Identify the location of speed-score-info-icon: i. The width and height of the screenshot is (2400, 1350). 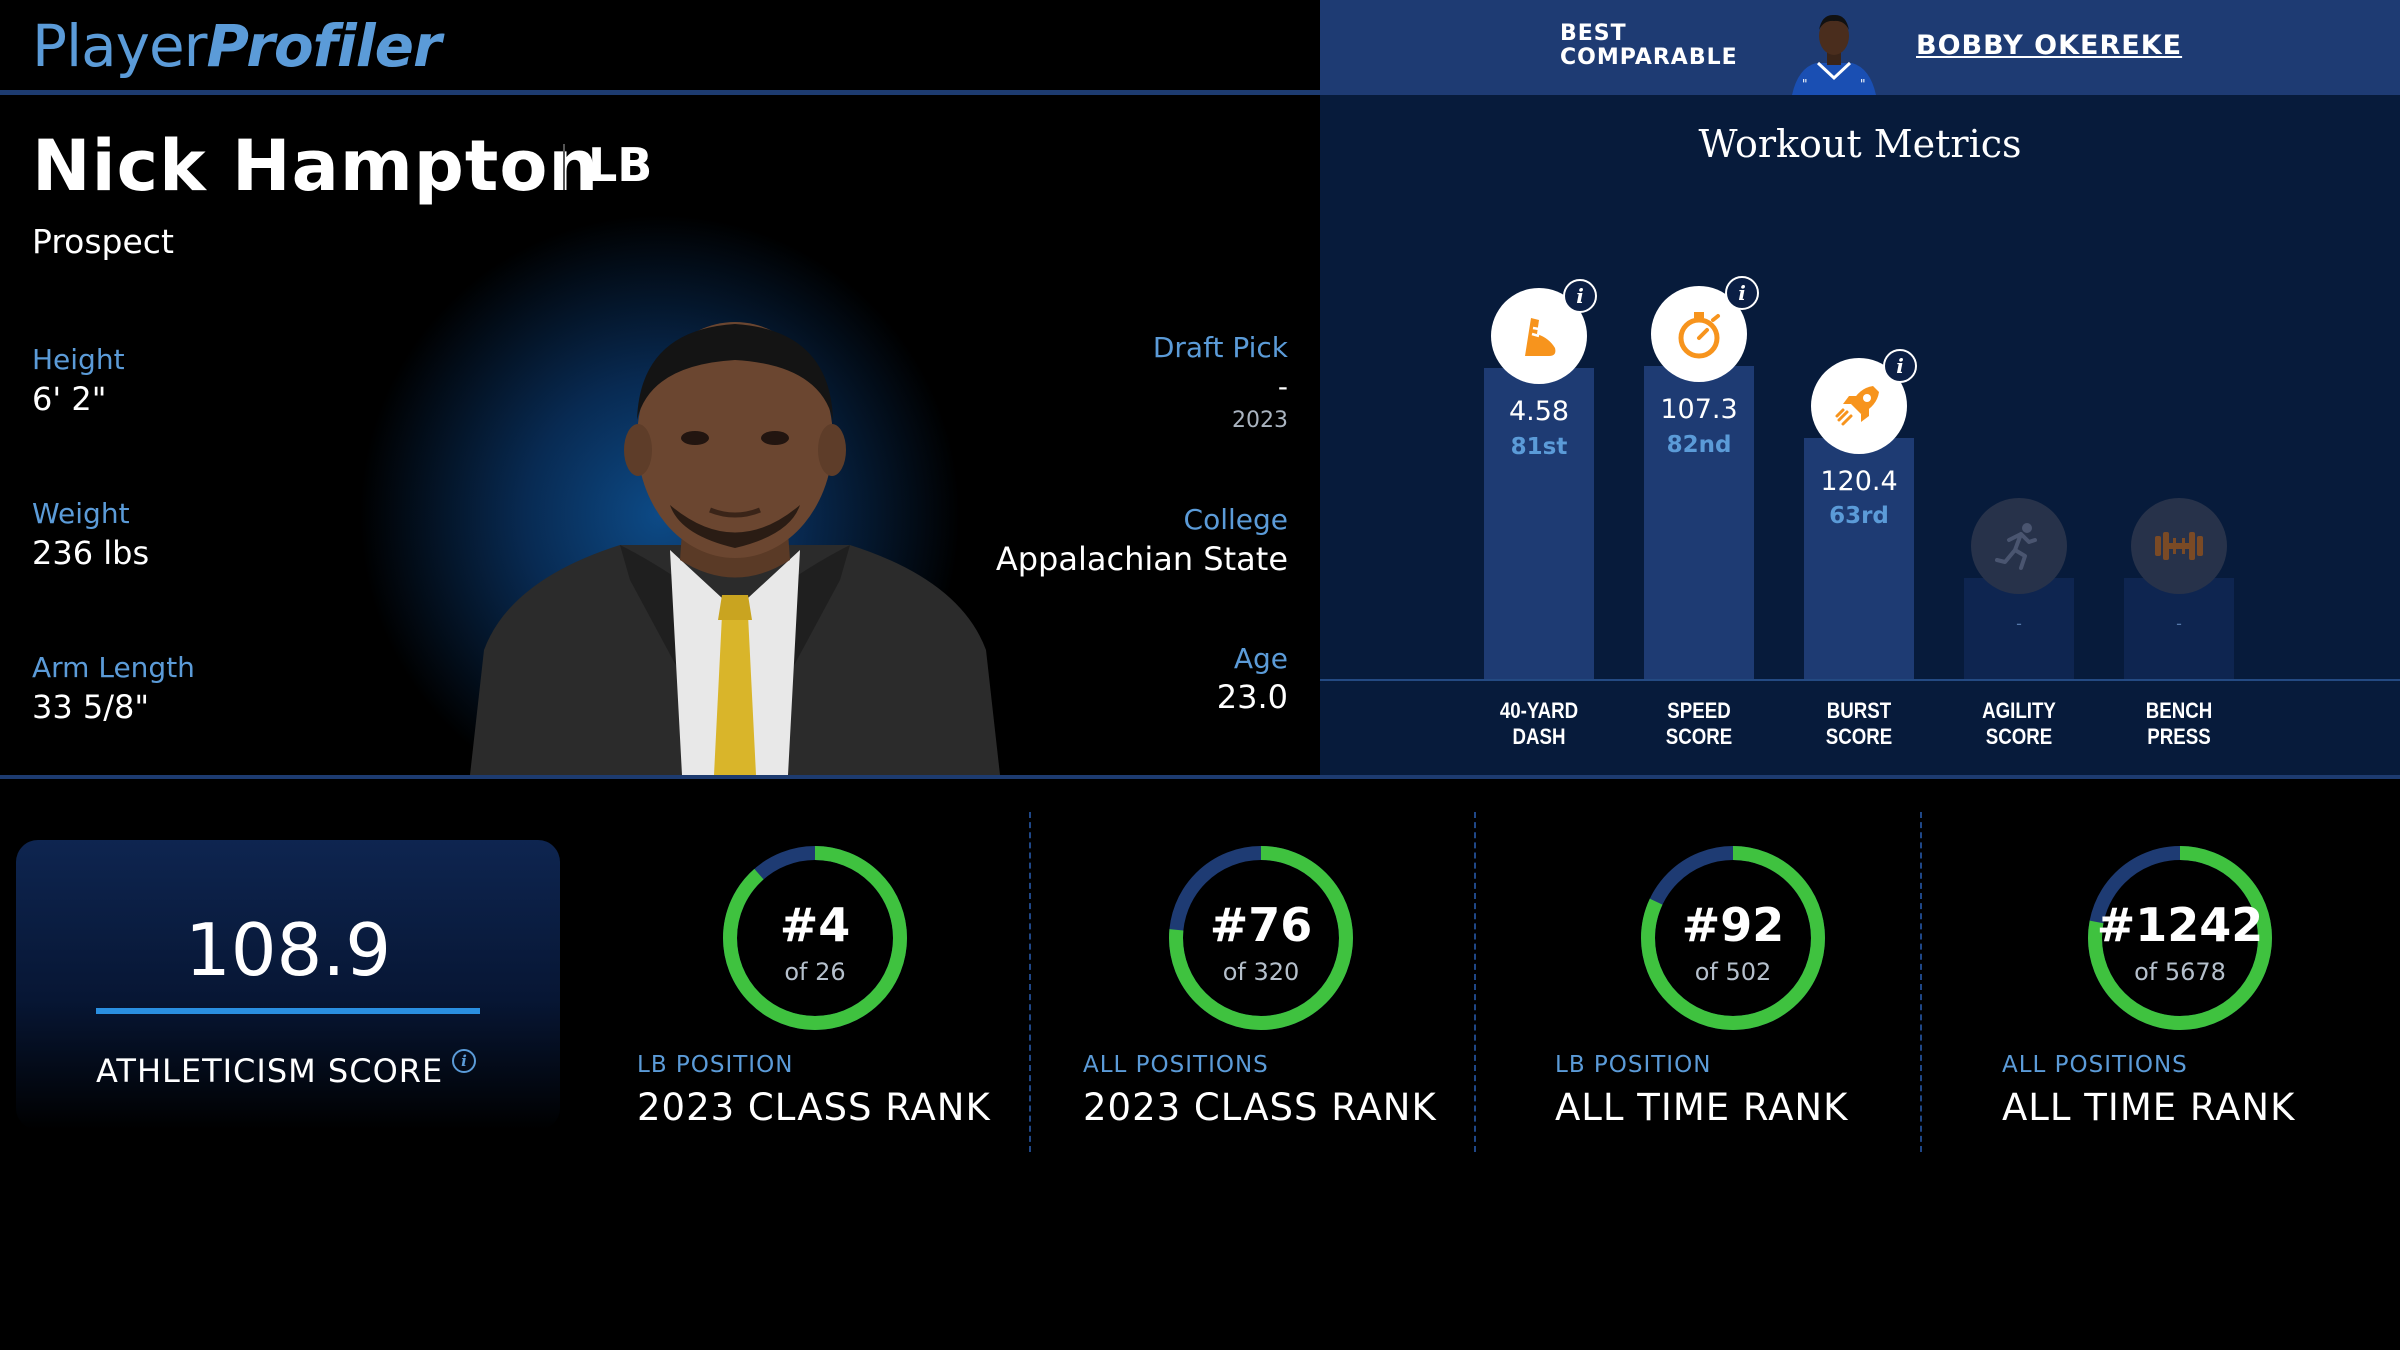
(1742, 293).